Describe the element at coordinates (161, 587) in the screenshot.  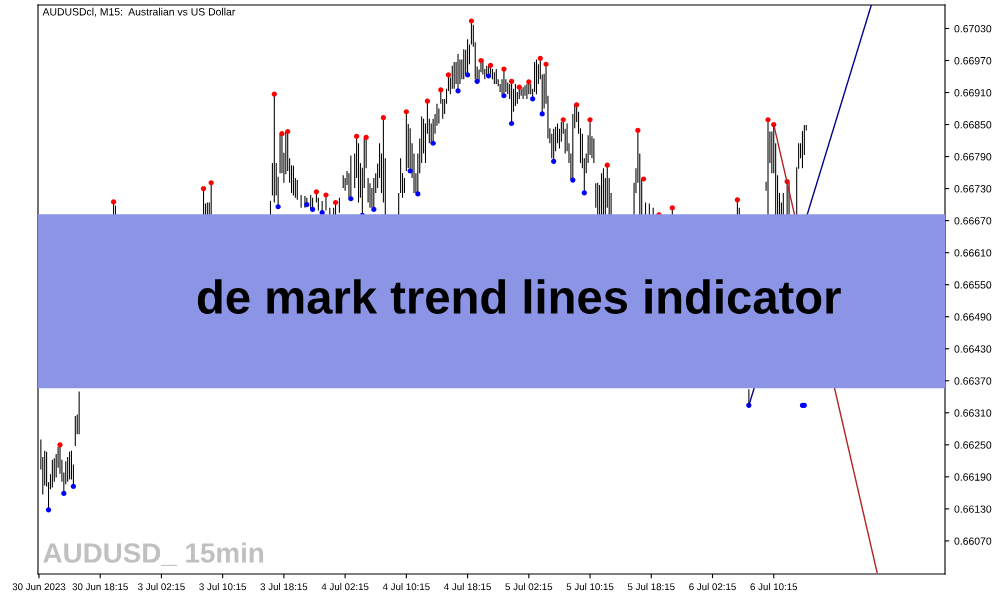
I see `x-tick-label: 3 Jul 02:15` at that location.